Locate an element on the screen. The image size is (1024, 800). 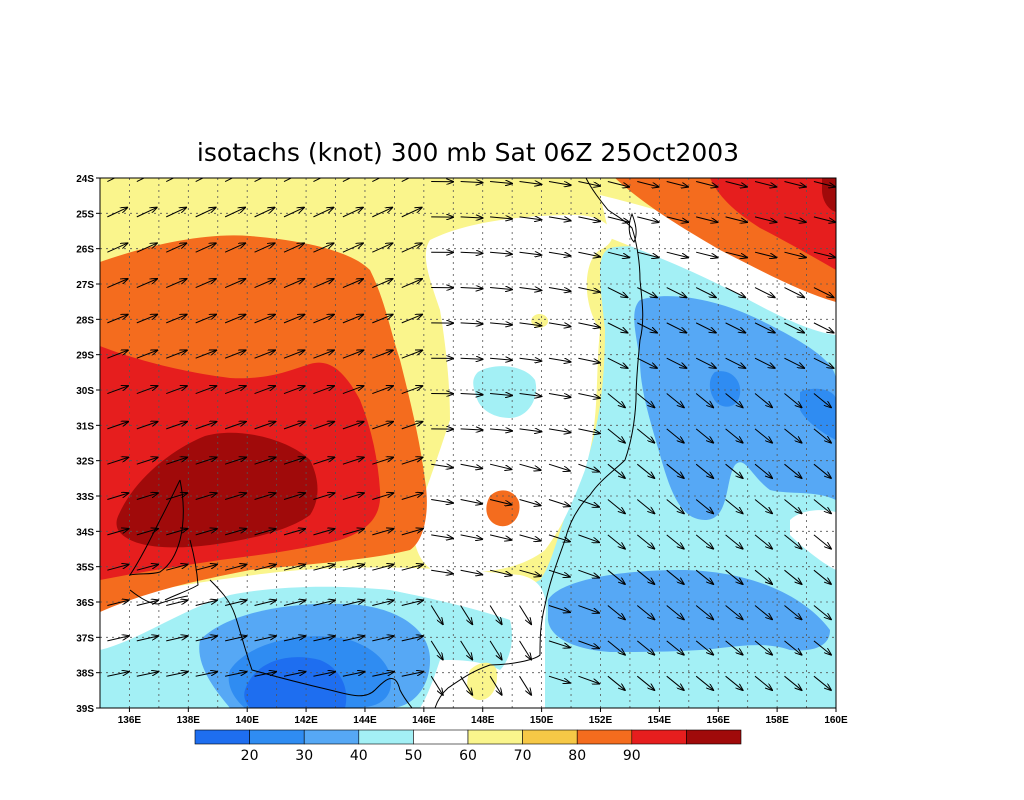
lat-tick-label: 36S is located at coordinates (85, 603).